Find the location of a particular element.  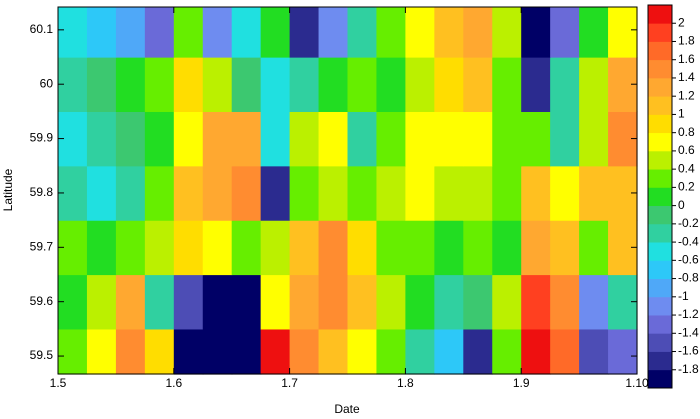

x-tick-label: 1.5 is located at coordinates (58, 383).